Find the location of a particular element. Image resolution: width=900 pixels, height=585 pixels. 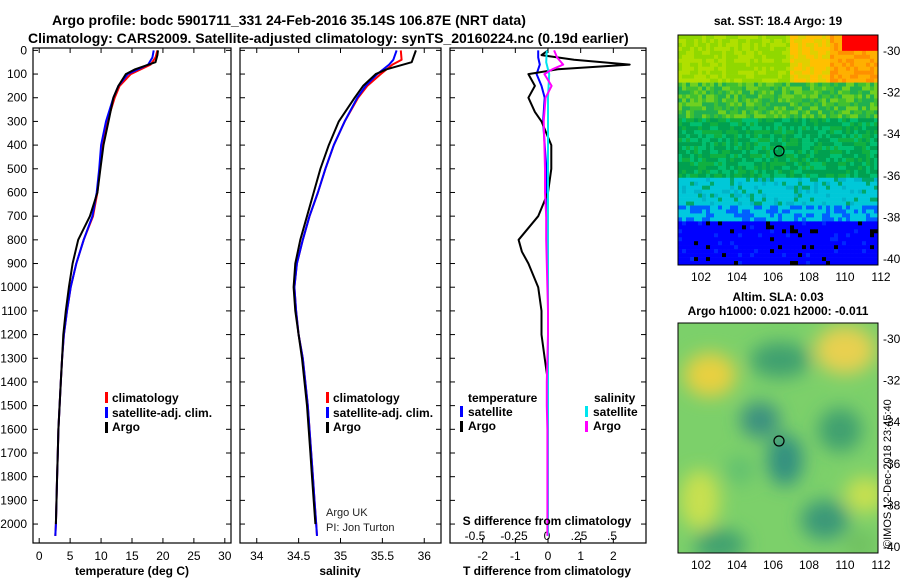

legend-label-climatology: climatology is located at coordinates (145, 398).